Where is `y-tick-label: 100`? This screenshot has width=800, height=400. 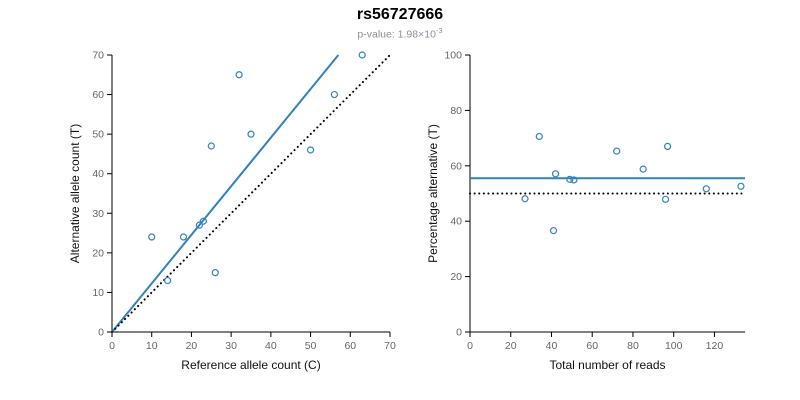 y-tick-label: 100 is located at coordinates (453, 56).